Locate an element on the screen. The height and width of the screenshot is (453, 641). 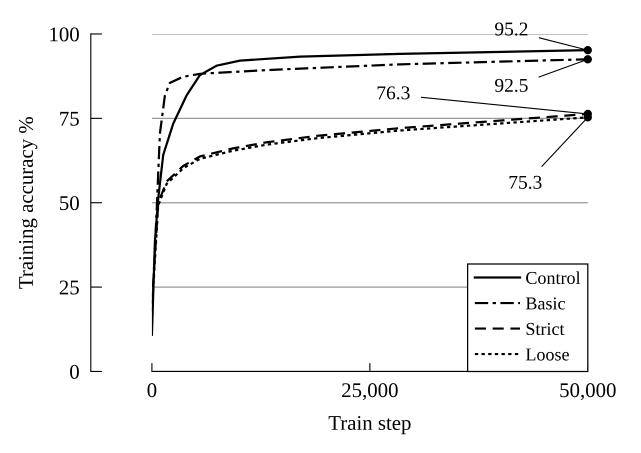
data-label: 75.3 is located at coordinates (526, 182).